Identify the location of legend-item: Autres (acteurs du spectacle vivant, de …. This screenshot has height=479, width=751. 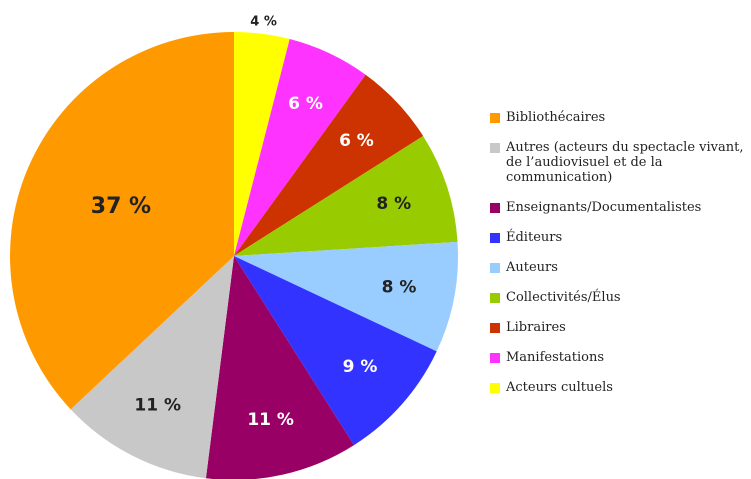
(619, 162).